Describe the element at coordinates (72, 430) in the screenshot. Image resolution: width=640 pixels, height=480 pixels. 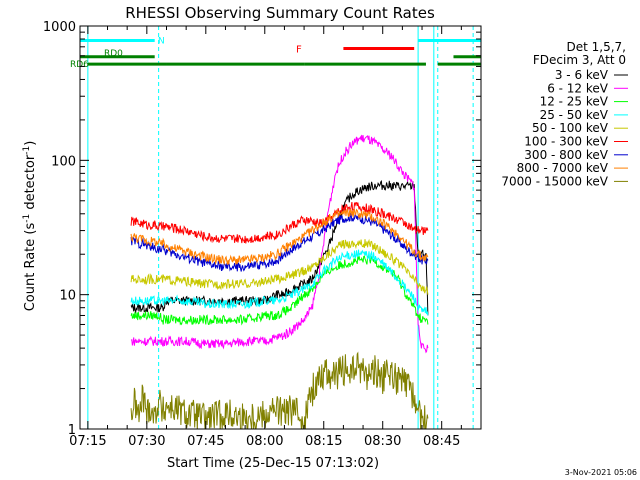
I see `y-tick-label-0: 1` at that location.